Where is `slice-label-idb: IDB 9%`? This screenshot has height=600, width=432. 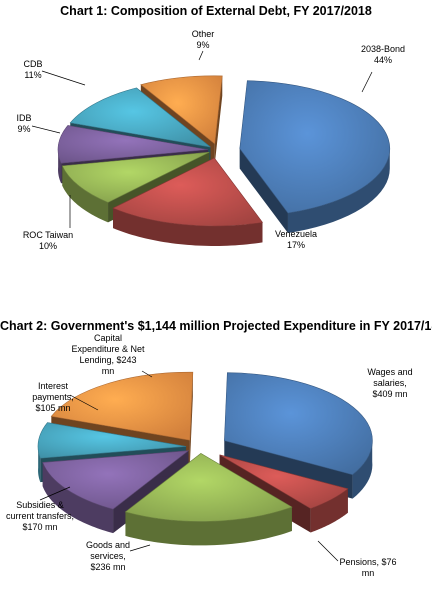
slice-label-idb: IDB 9% is located at coordinates (23, 123).